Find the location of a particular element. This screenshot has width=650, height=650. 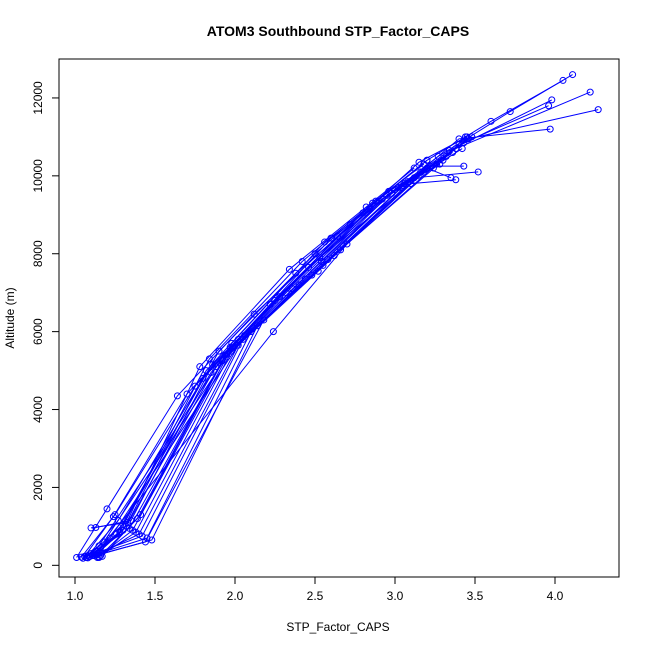

y-axis: 0 2000 4000 6000 8000 10000 12000 is located at coordinates (45, 325).